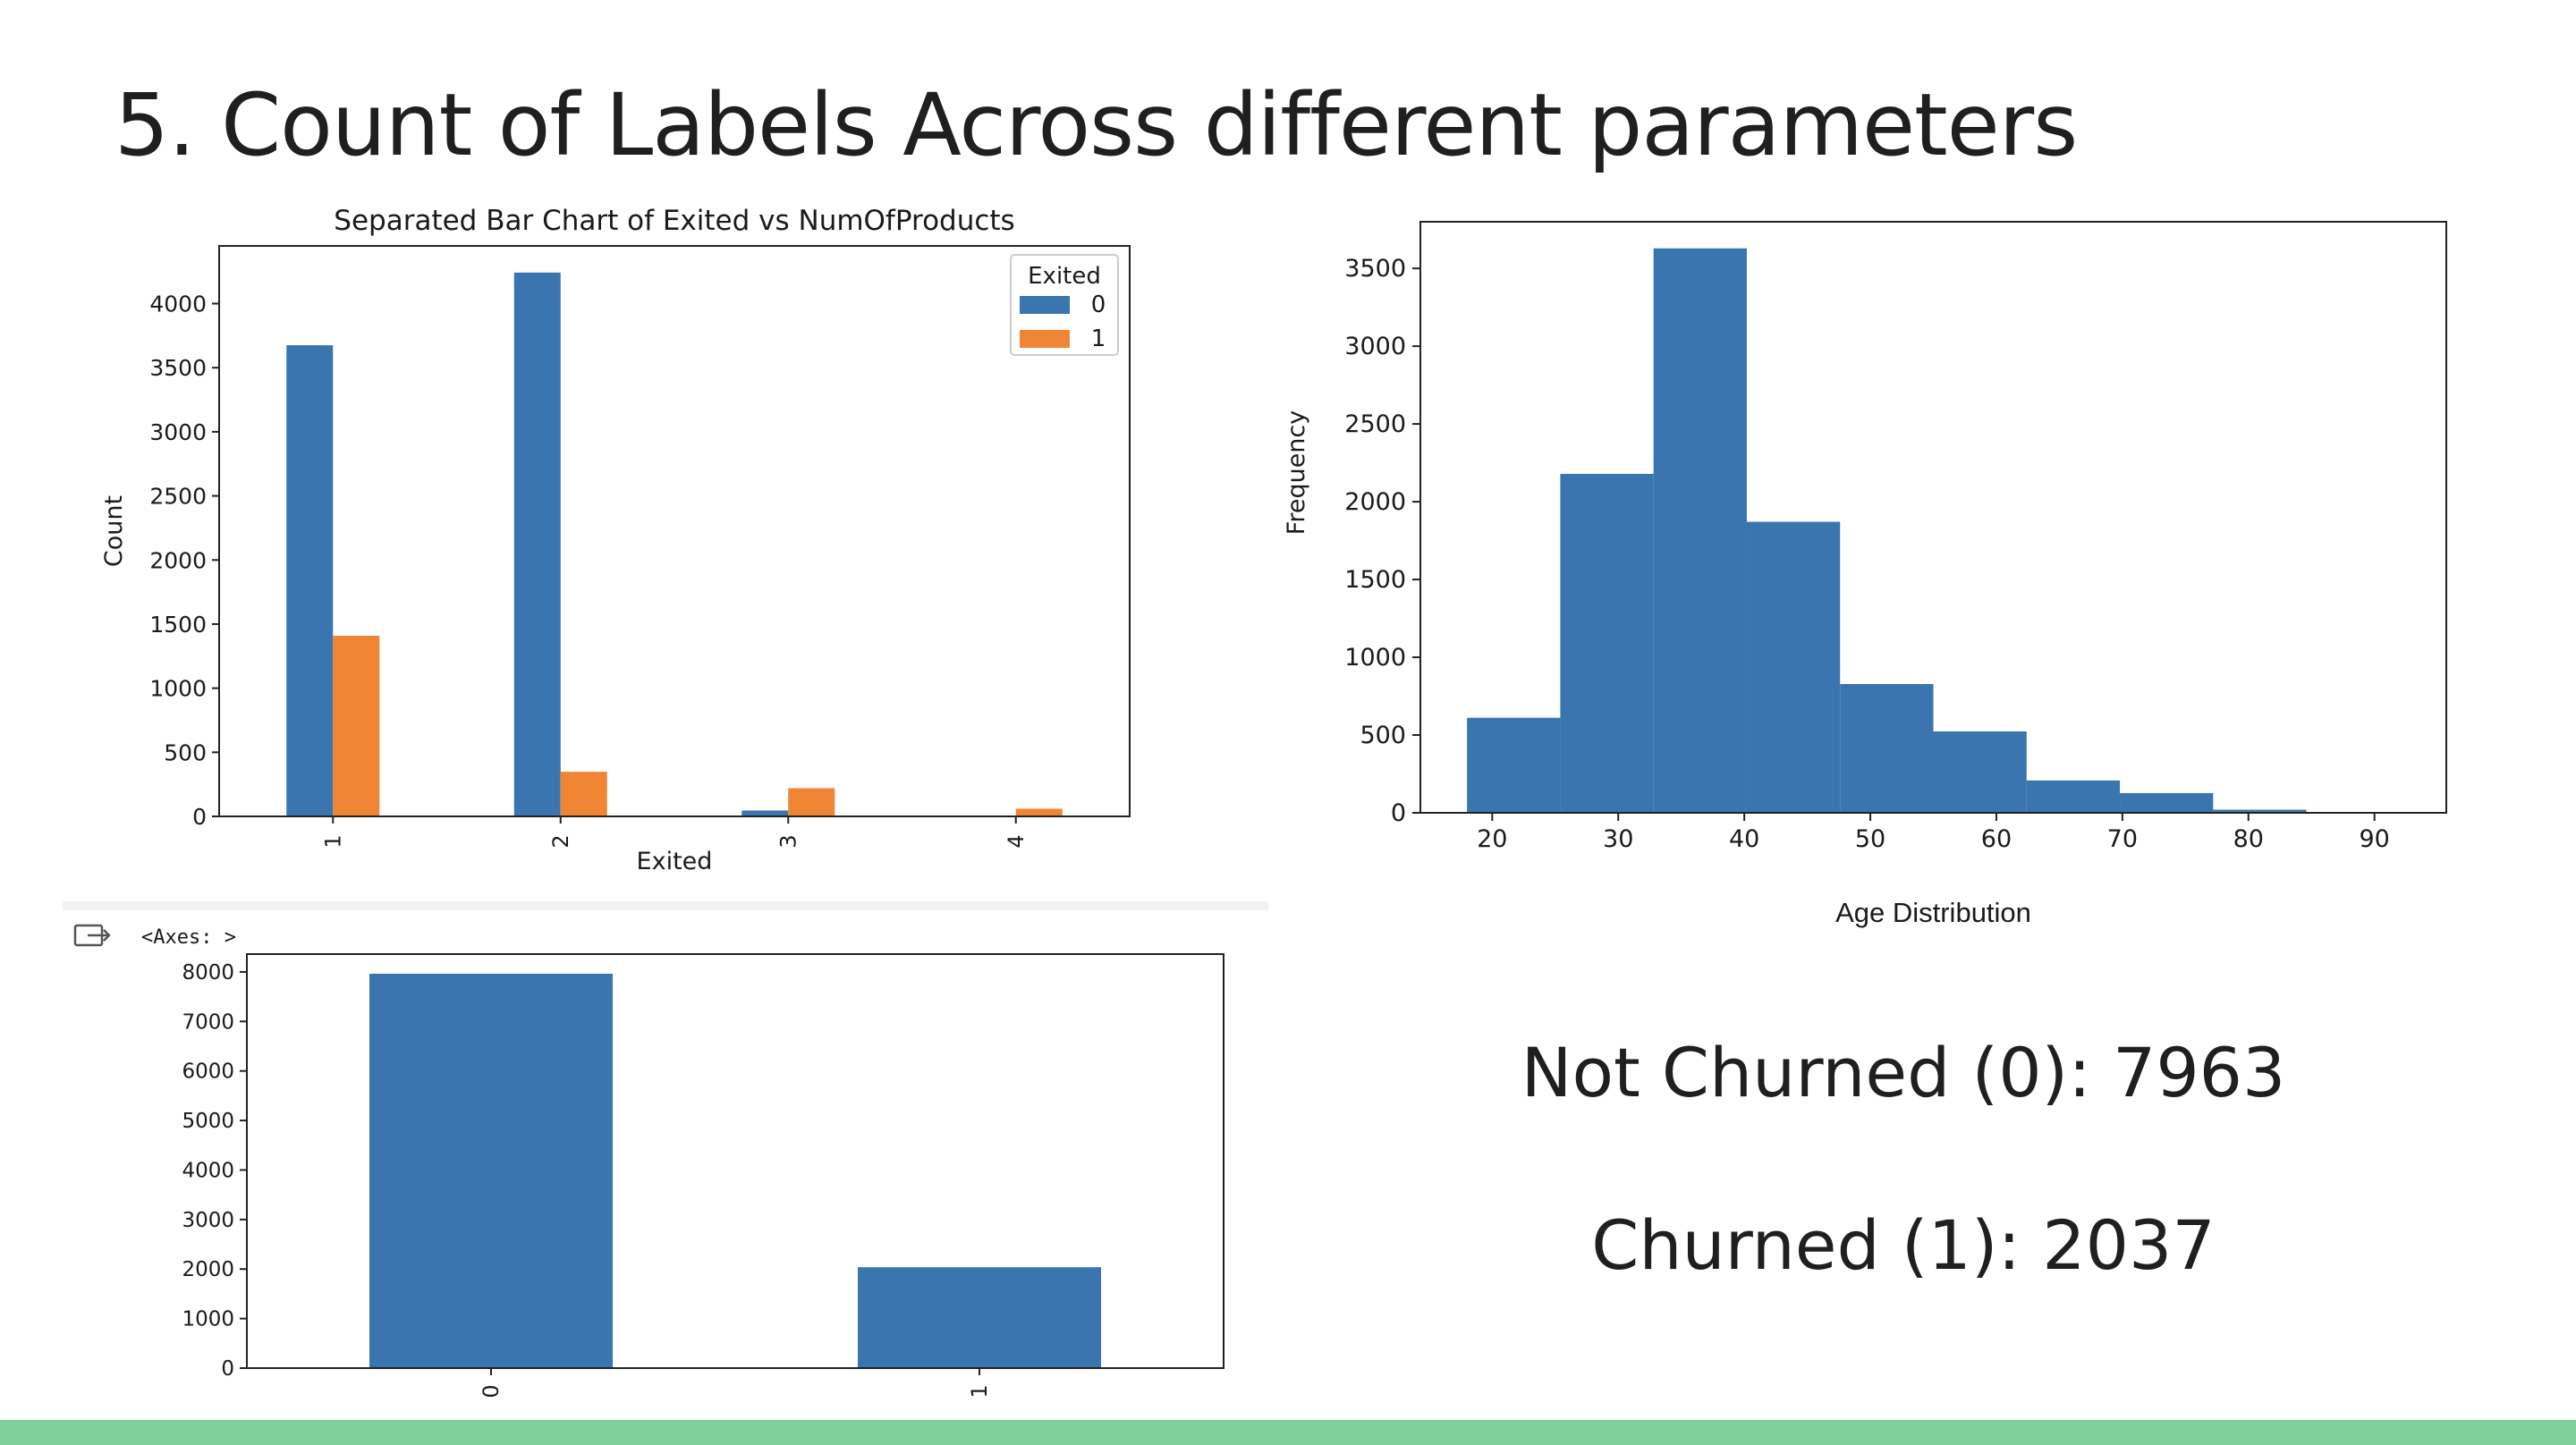  Describe the element at coordinates (1296, 473) in the screenshot. I see `y-axis-label: Frequency` at that location.